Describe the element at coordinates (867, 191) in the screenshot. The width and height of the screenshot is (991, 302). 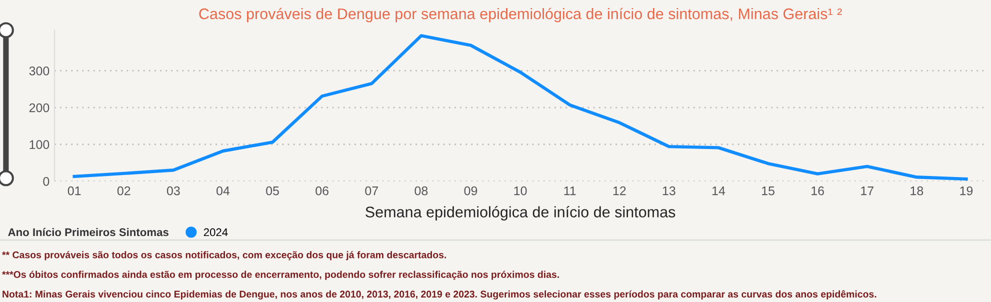
I see `x-tick-label: 17` at that location.